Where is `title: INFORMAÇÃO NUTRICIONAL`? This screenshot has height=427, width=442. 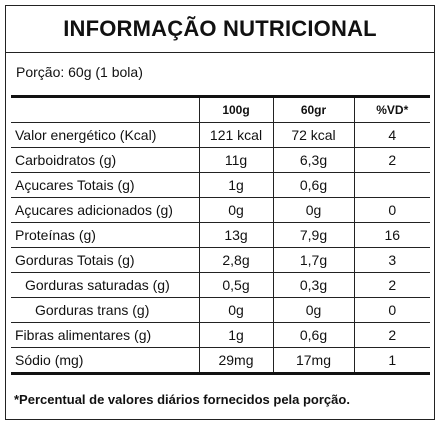
title: INFORMAÇÃO NUTRICIONAL is located at coordinates (220, 29).